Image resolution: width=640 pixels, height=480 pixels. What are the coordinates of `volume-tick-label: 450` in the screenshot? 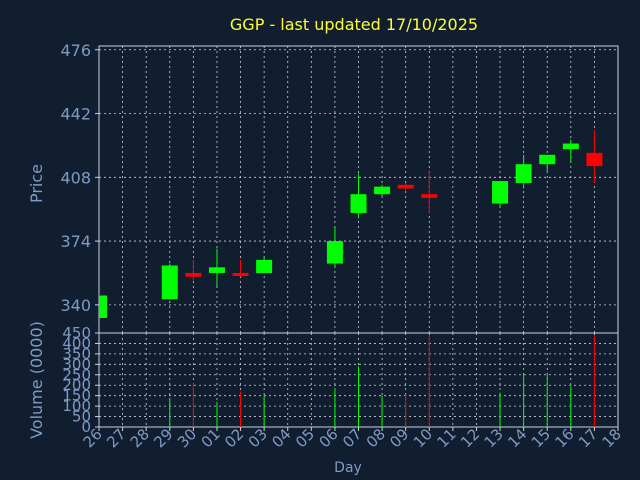 It's located at (76, 333).